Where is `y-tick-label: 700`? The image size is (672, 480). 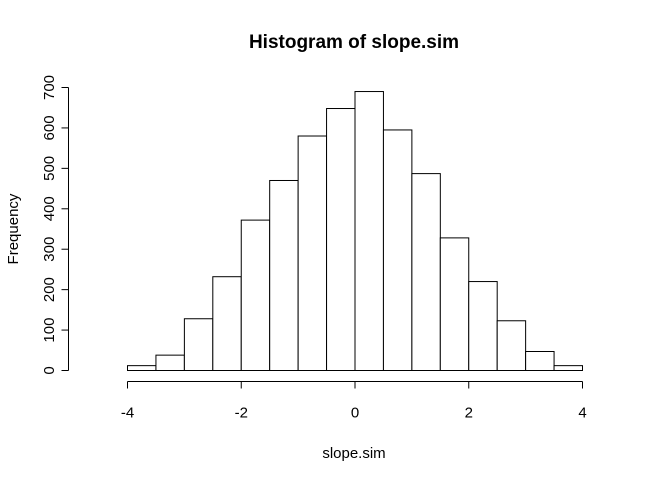 y-tick-label: 700 is located at coordinates (49, 87).